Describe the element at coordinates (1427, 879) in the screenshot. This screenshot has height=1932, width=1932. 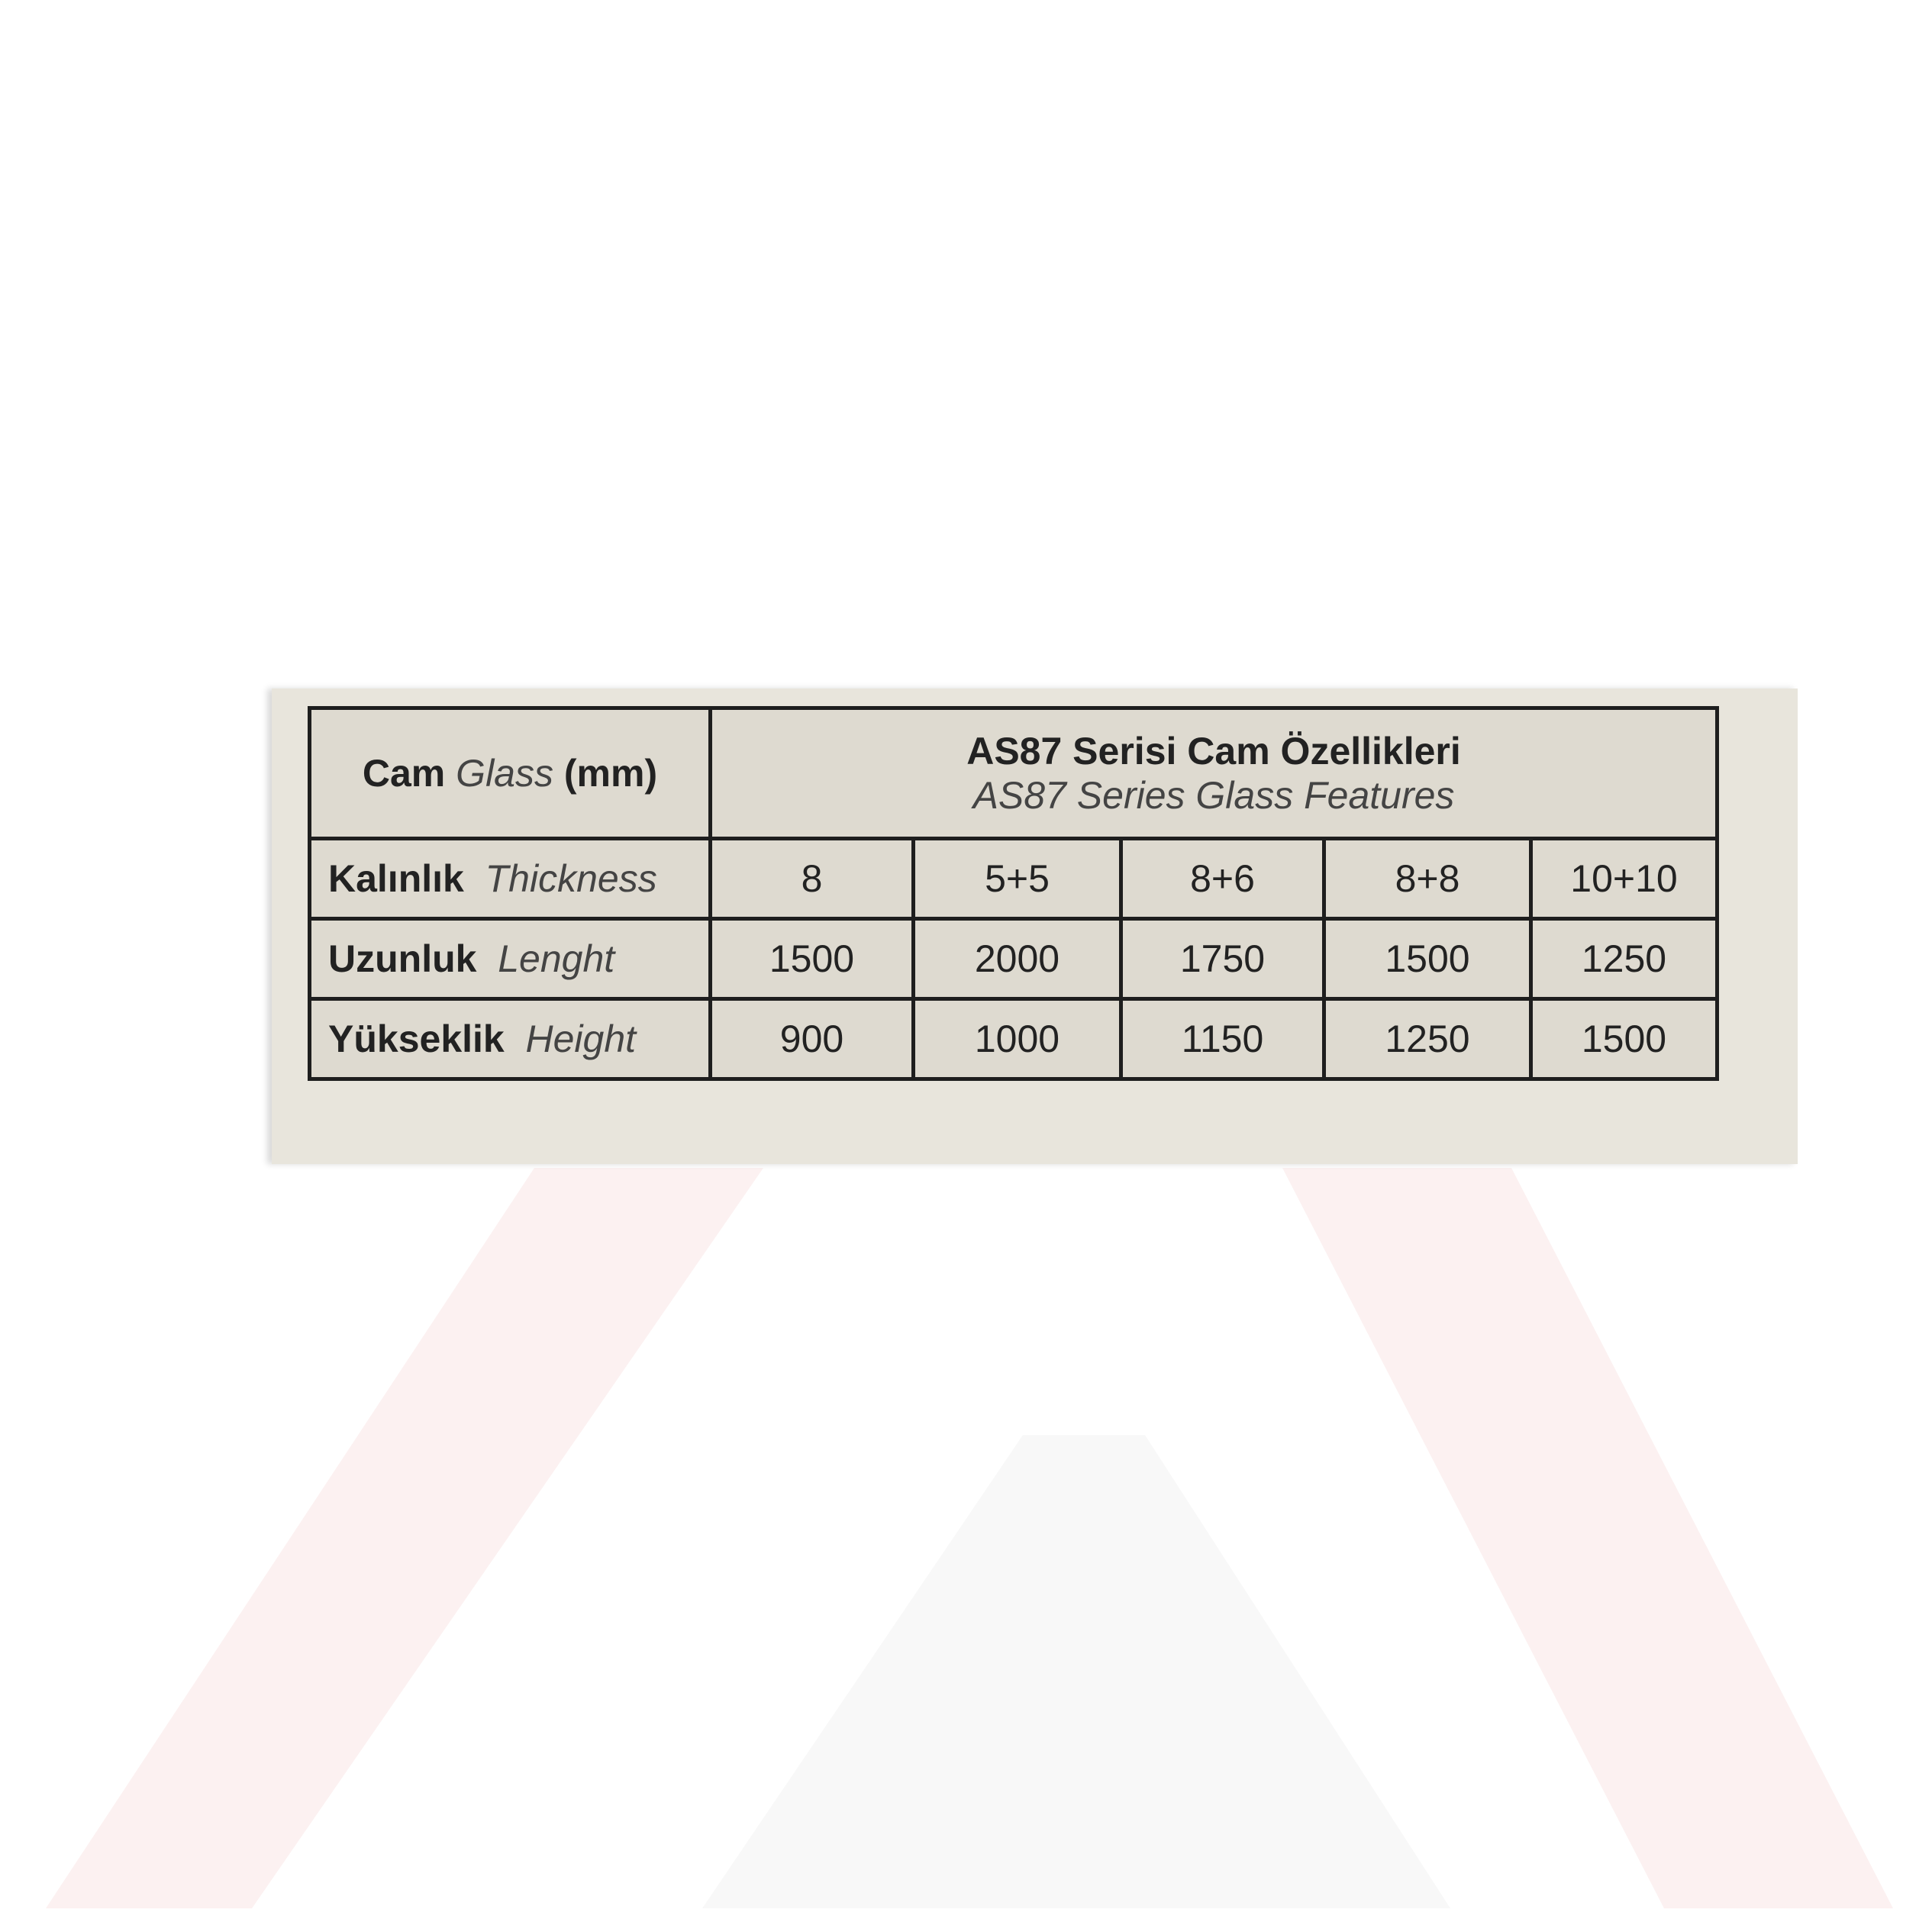
I see `cell: 8+8` at that location.